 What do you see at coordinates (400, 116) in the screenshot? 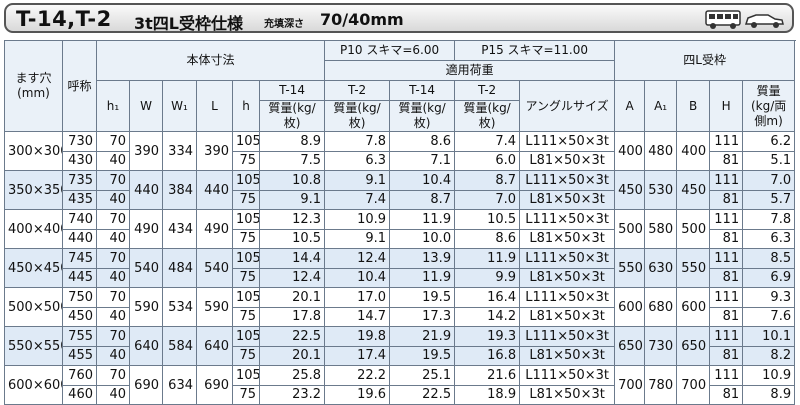
I see `table-row: 質量(kg/枚) 質量(kg/枚) 質量(kg/枚) 質量(kg/枚)` at bounding box center [400, 116].